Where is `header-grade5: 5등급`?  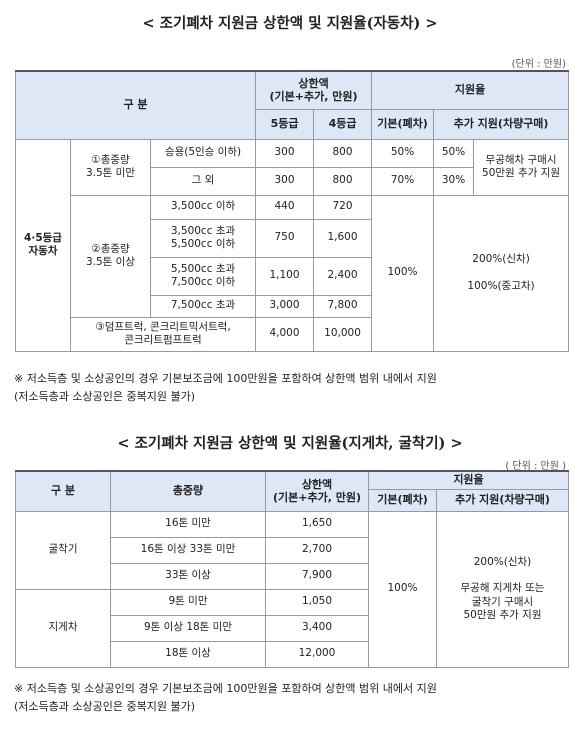
header-grade5: 5등급 is located at coordinates (285, 124).